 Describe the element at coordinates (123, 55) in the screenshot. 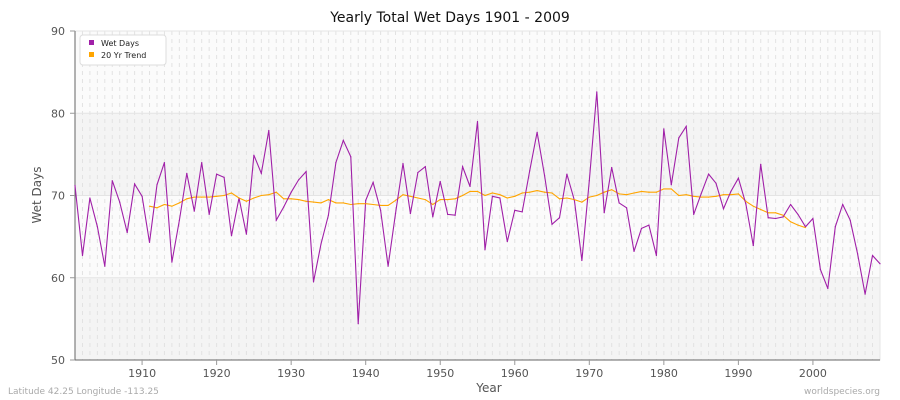

I see `legend-label-trend: 20 Yr Trend` at that location.